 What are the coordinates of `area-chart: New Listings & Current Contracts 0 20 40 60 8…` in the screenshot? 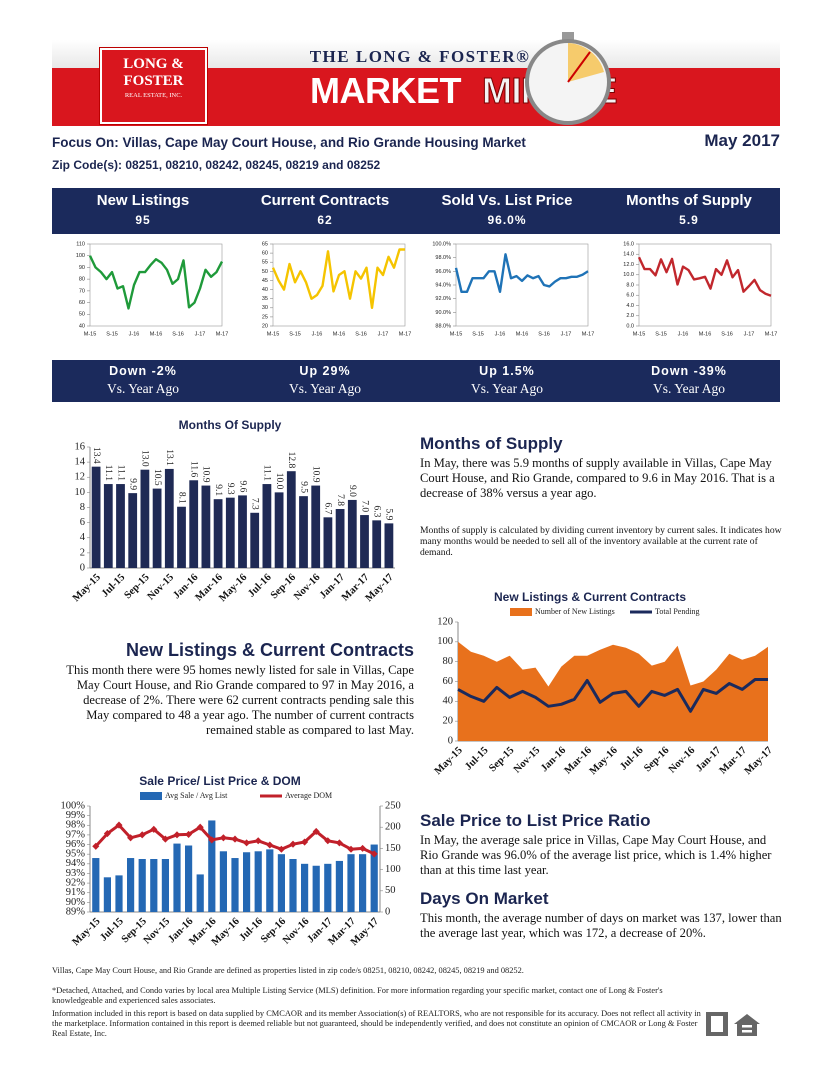 It's located at (604, 683).